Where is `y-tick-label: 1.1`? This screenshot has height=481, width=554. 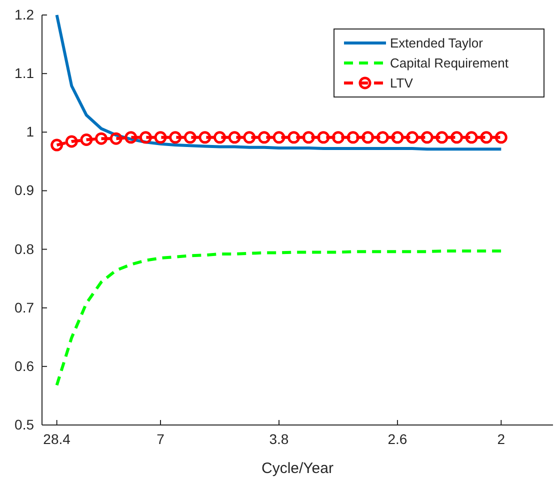
y-tick-label: 1.1 is located at coordinates (24, 73).